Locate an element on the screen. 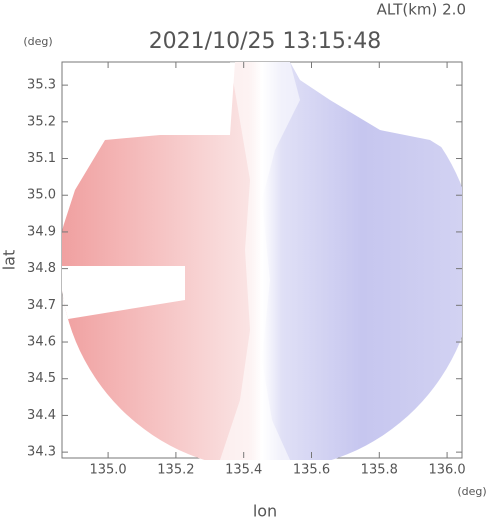  chart-title: 2021/10/25 13:15:48 is located at coordinates (265, 41).